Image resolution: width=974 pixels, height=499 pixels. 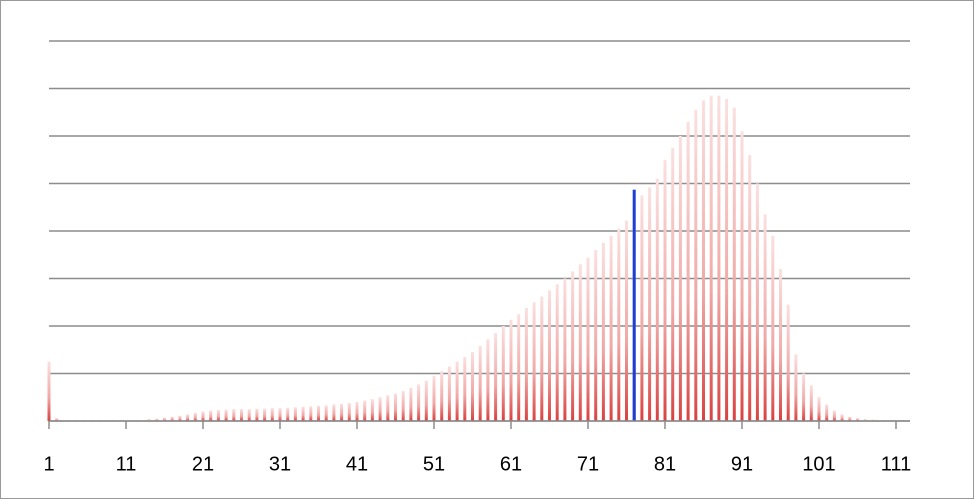 I want to click on x-tick-label: 81, so click(x=665, y=464).